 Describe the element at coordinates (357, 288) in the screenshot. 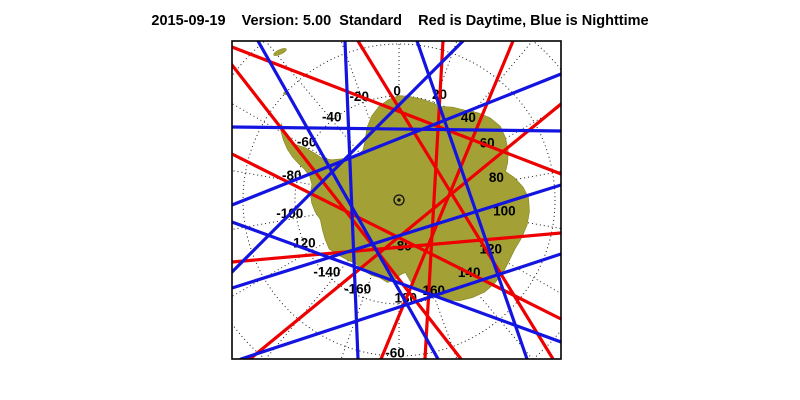

I see `longitude-label: -160` at that location.